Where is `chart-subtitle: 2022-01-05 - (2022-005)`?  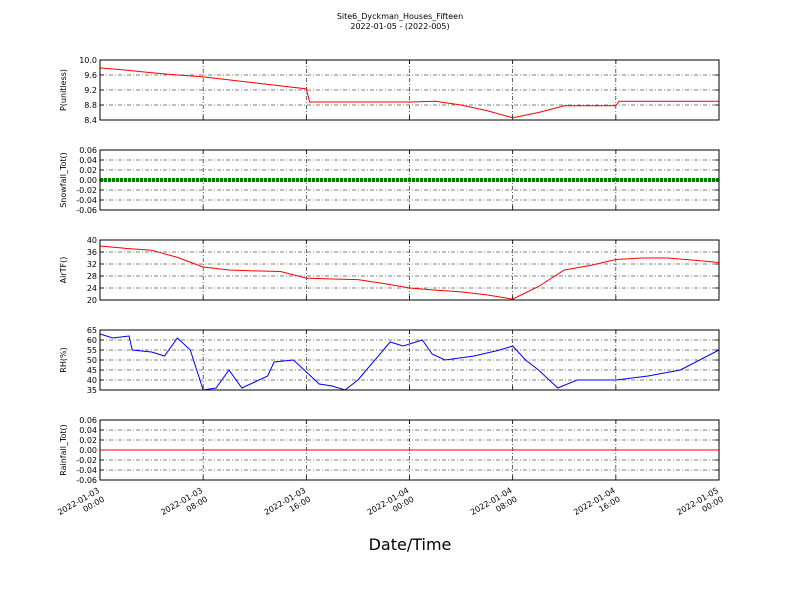
chart-subtitle: 2022-01-05 - (2022-005) is located at coordinates (399, 26).